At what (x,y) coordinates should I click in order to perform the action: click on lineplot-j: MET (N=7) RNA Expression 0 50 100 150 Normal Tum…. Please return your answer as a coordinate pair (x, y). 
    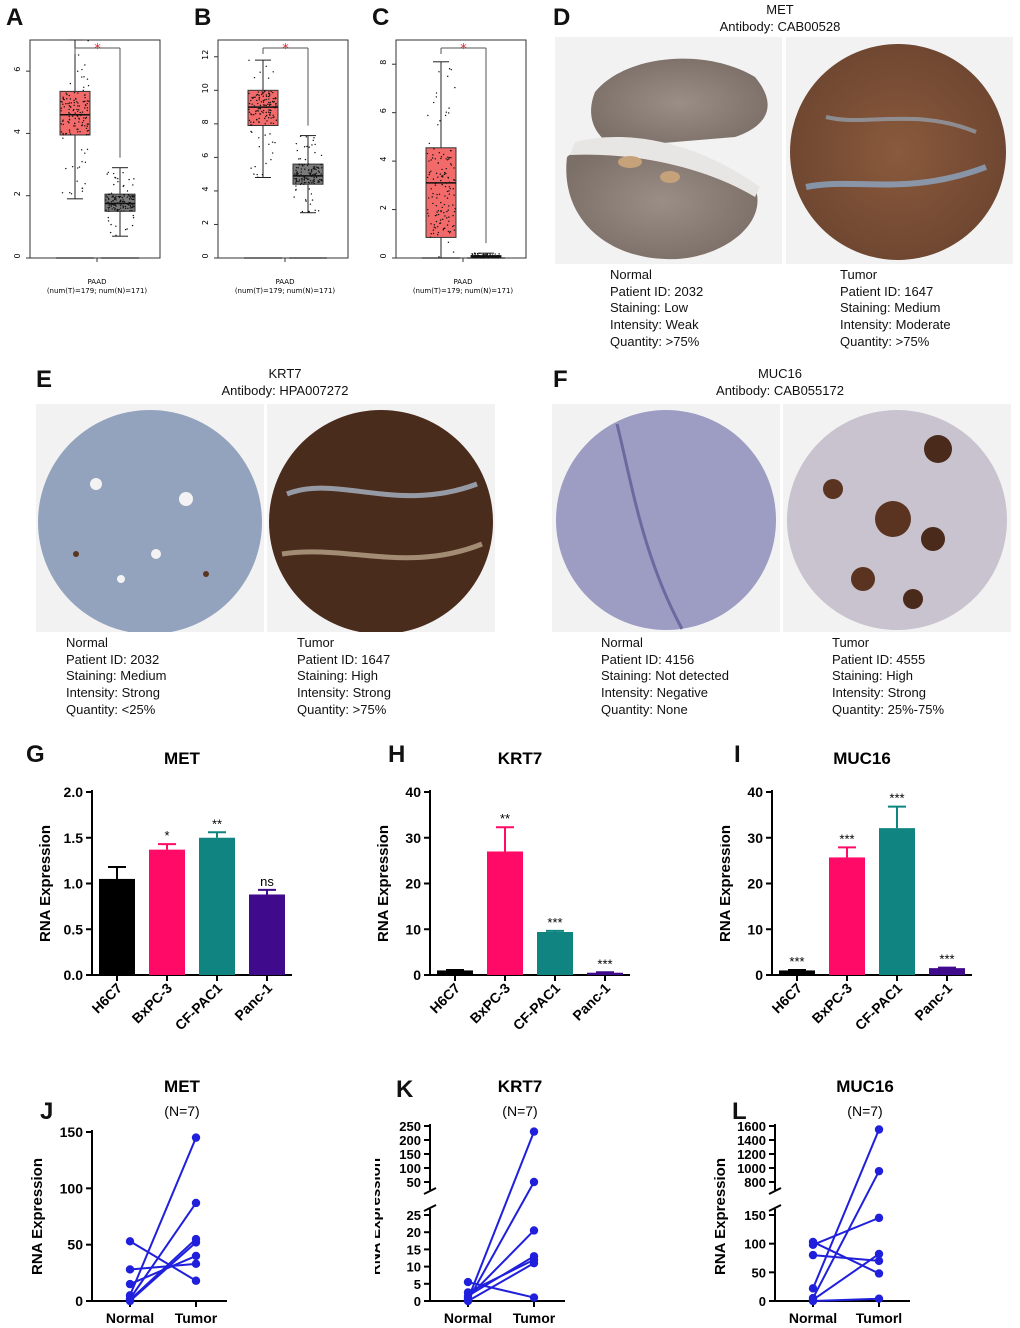
    Looking at the image, I should click on (128, 1201).